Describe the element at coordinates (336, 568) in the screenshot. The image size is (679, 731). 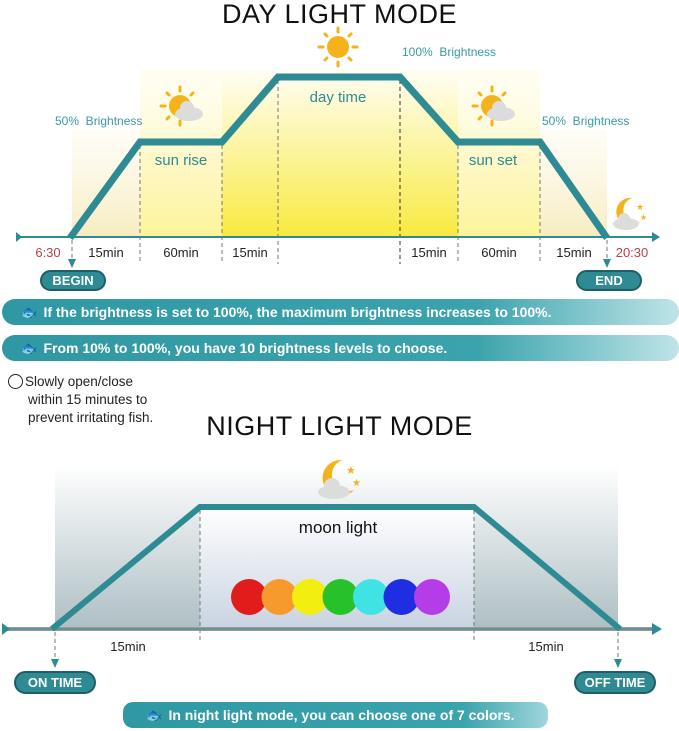
I see `night-brightness-curve` at that location.